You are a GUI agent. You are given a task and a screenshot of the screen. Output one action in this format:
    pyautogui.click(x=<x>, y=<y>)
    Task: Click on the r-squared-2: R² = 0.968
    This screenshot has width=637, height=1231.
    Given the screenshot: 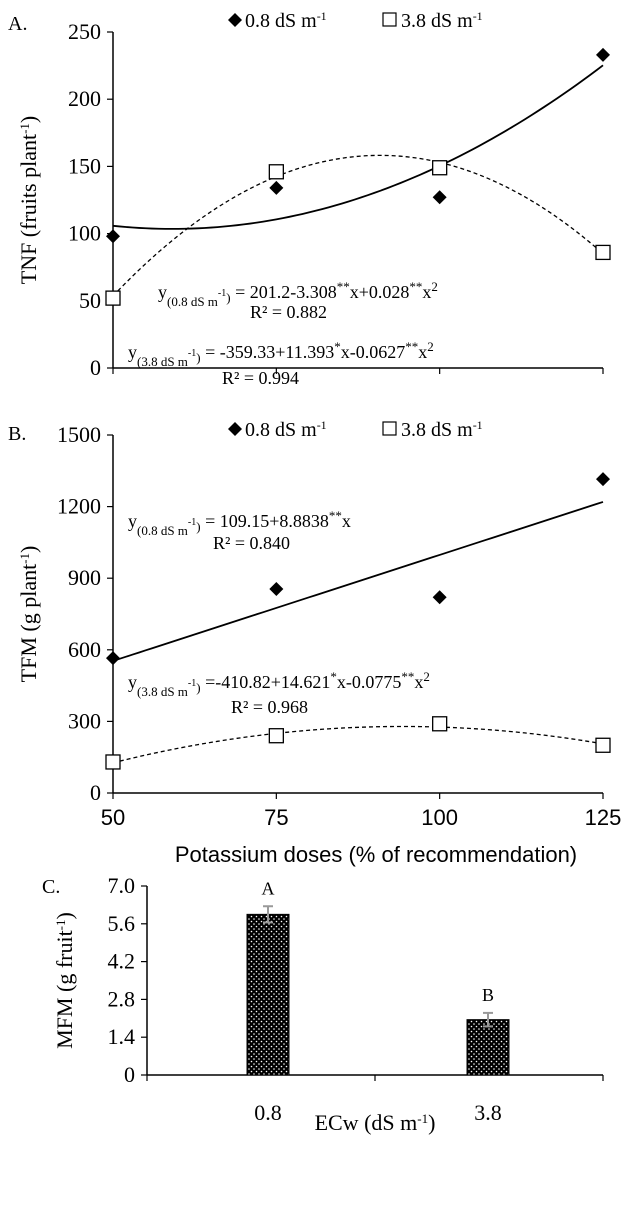 What is the action you would take?
    pyautogui.click(x=269, y=707)
    